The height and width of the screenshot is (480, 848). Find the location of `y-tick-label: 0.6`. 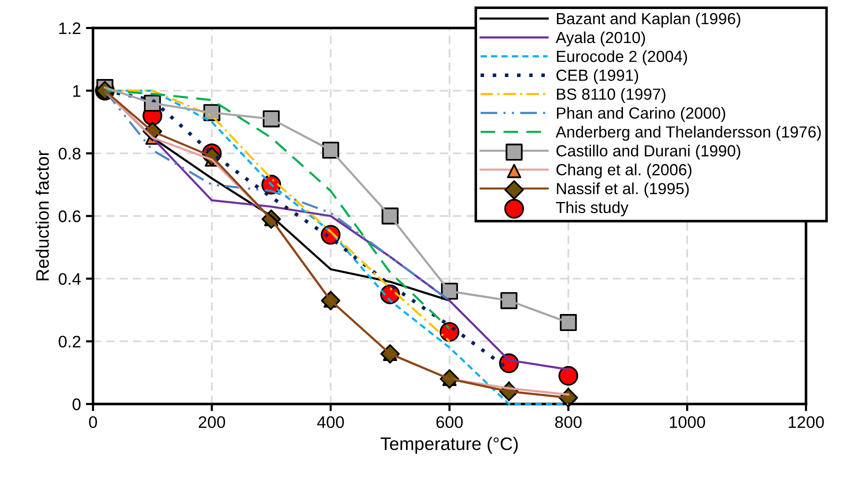

y-tick-label: 0.6 is located at coordinates (69, 216).